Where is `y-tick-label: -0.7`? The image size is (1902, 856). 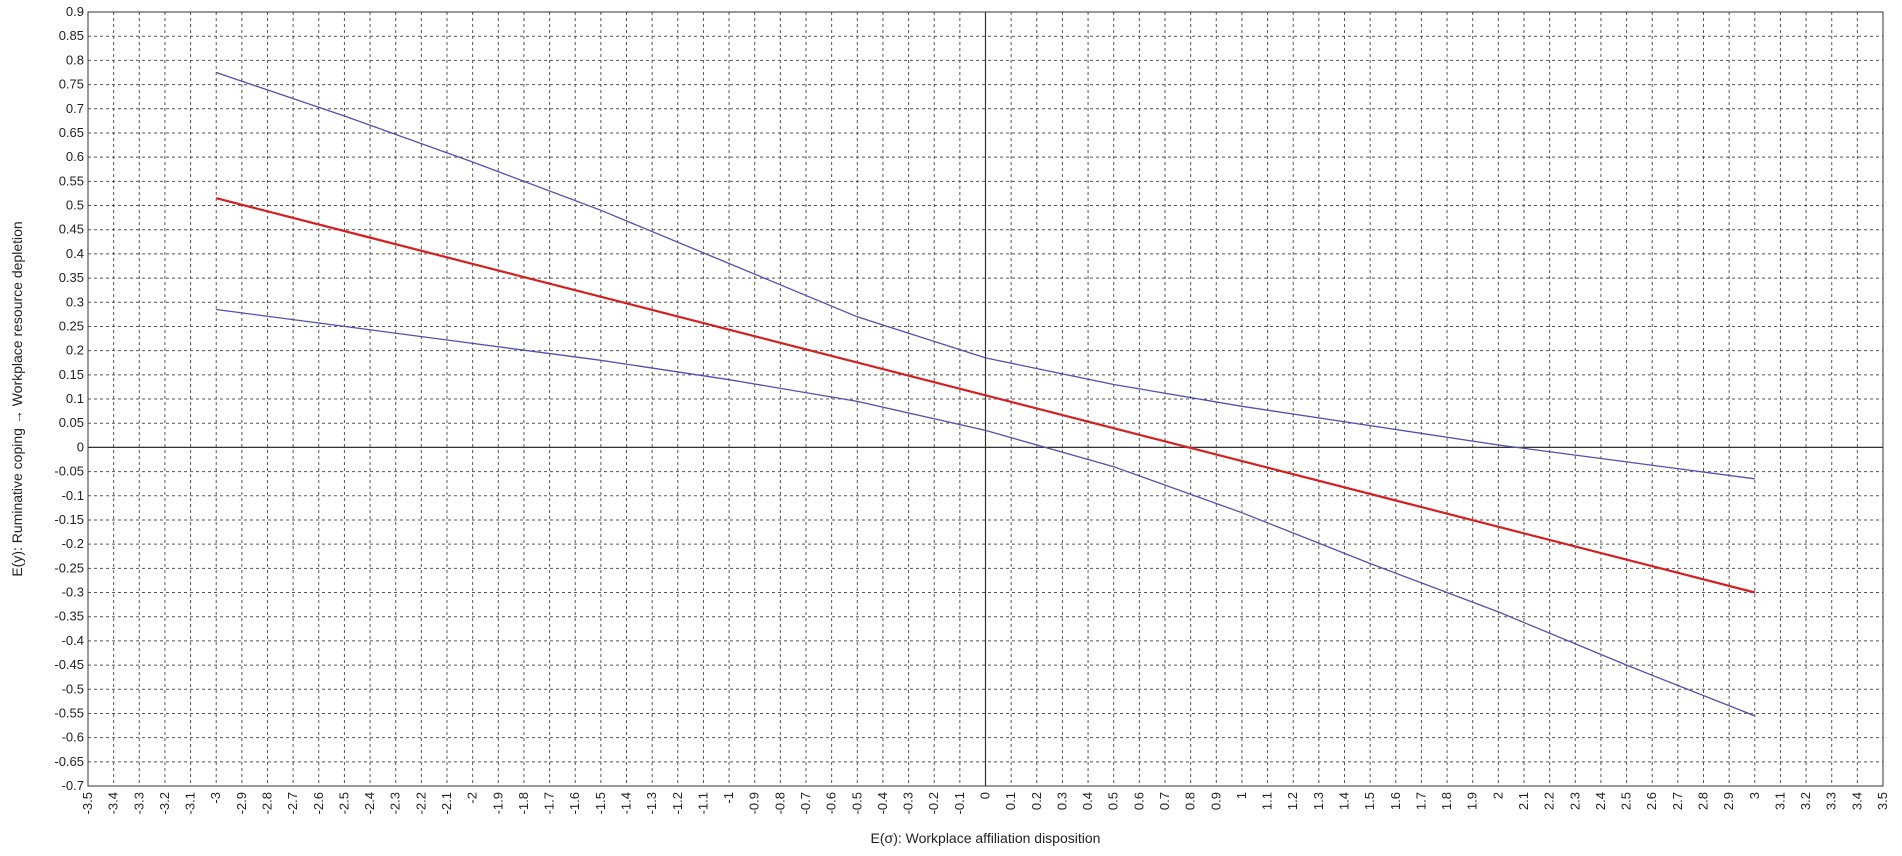
y-tick-label: -0.7 is located at coordinates (73, 785).